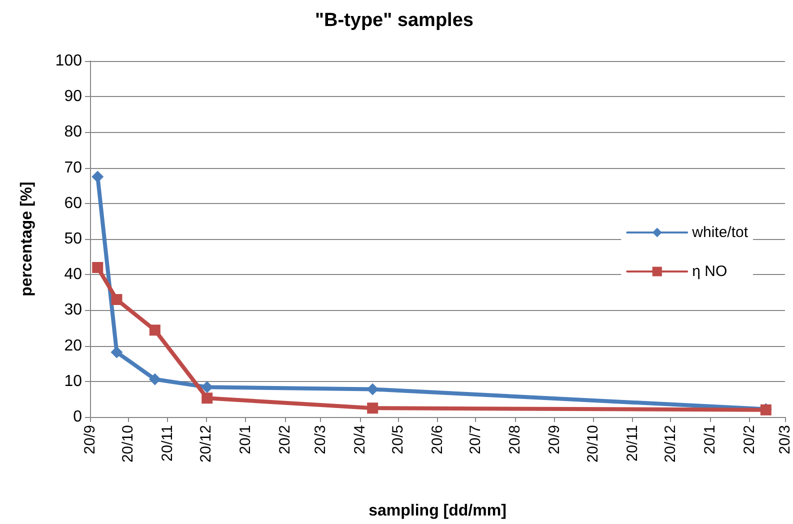 The width and height of the screenshot is (793, 524). What do you see at coordinates (73, 275) in the screenshot?
I see `y-tick-label: 40` at bounding box center [73, 275].